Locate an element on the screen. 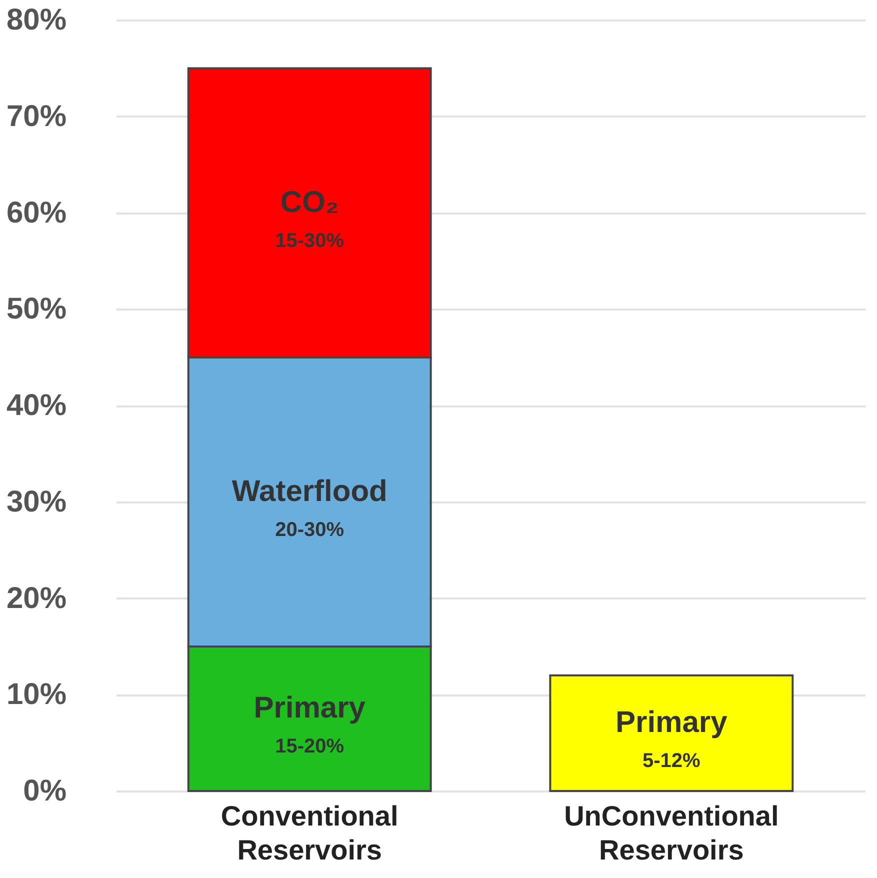 This screenshot has height=878, width=877. annotation: 20-30% is located at coordinates (309, 529).